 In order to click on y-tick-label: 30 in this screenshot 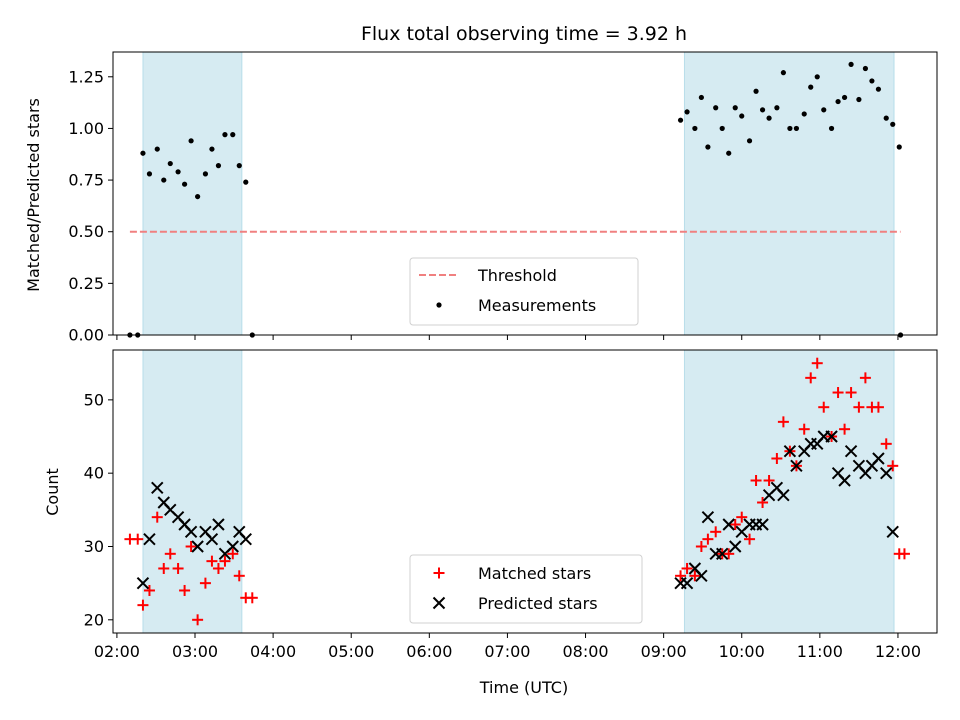, I will do `click(94, 546)`.